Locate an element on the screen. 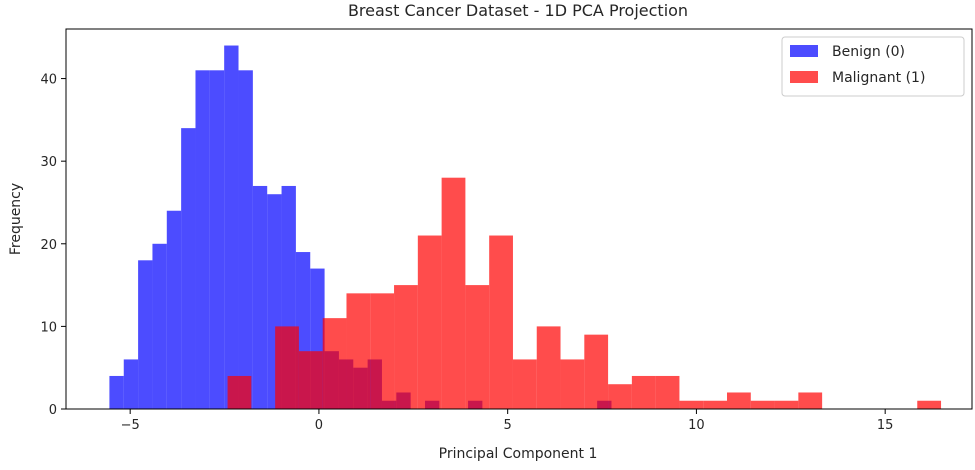  y-tick-label: 0 is located at coordinates (53, 410).